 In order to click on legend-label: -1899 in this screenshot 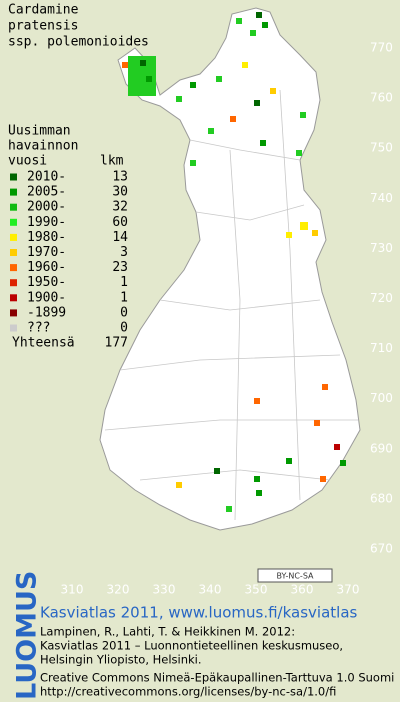, I will do `click(46, 312)`.